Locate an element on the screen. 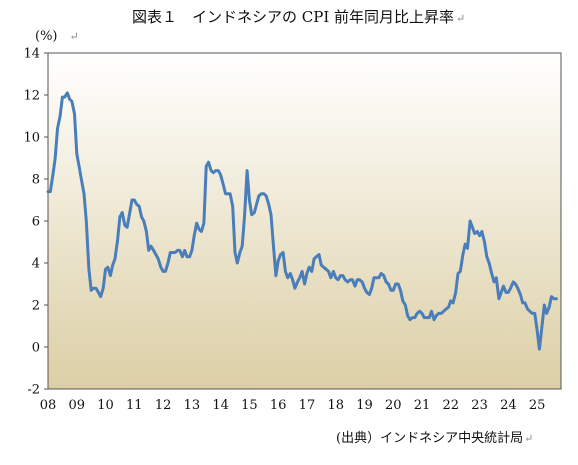 The width and height of the screenshot is (578, 465). x-tick-label: 15 is located at coordinates (249, 405).